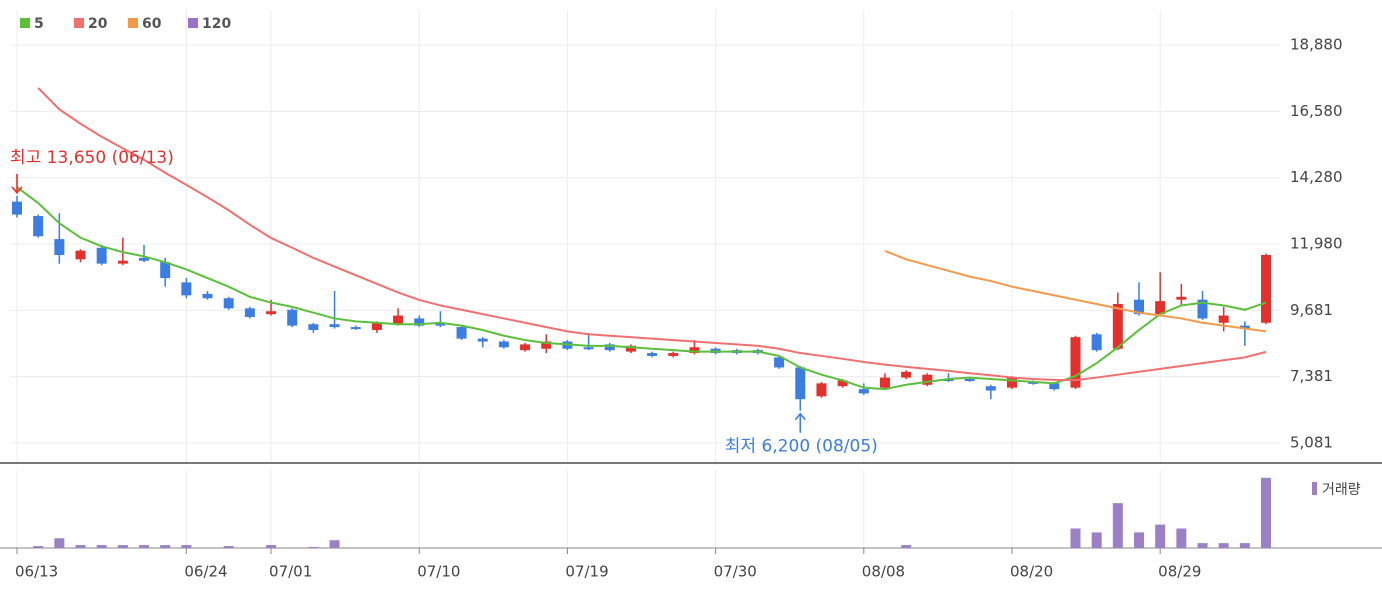 This screenshot has width=1382, height=592. Describe the element at coordinates (1314, 488) in the screenshot. I see `volume-swatch` at that location.